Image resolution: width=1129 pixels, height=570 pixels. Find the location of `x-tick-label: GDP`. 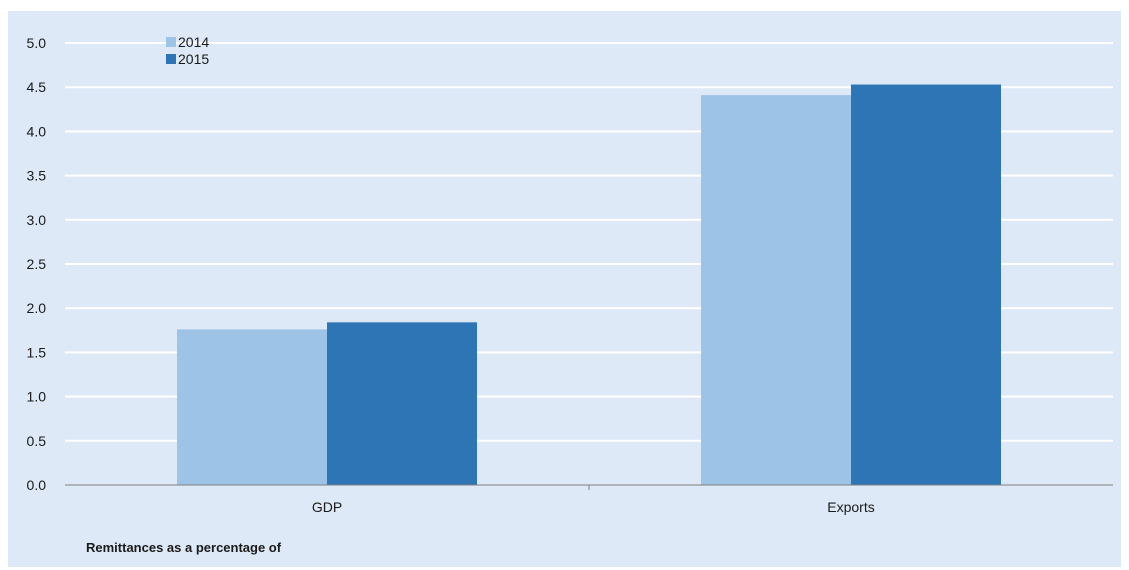

x-tick-label: GDP is located at coordinates (327, 507).